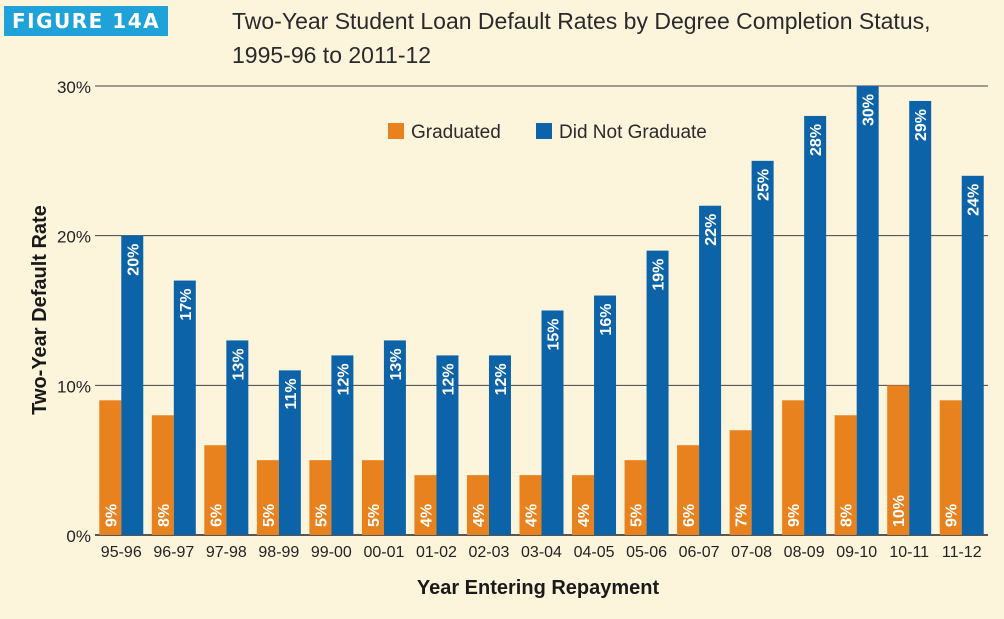  Describe the element at coordinates (659, 275) in the screenshot. I see `data-label-did-not-graduate: 19%` at that location.